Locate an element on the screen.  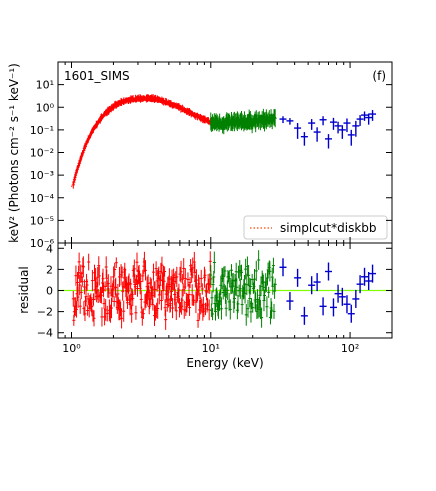
x-tick-label: 10¹ is located at coordinates (211, 348).